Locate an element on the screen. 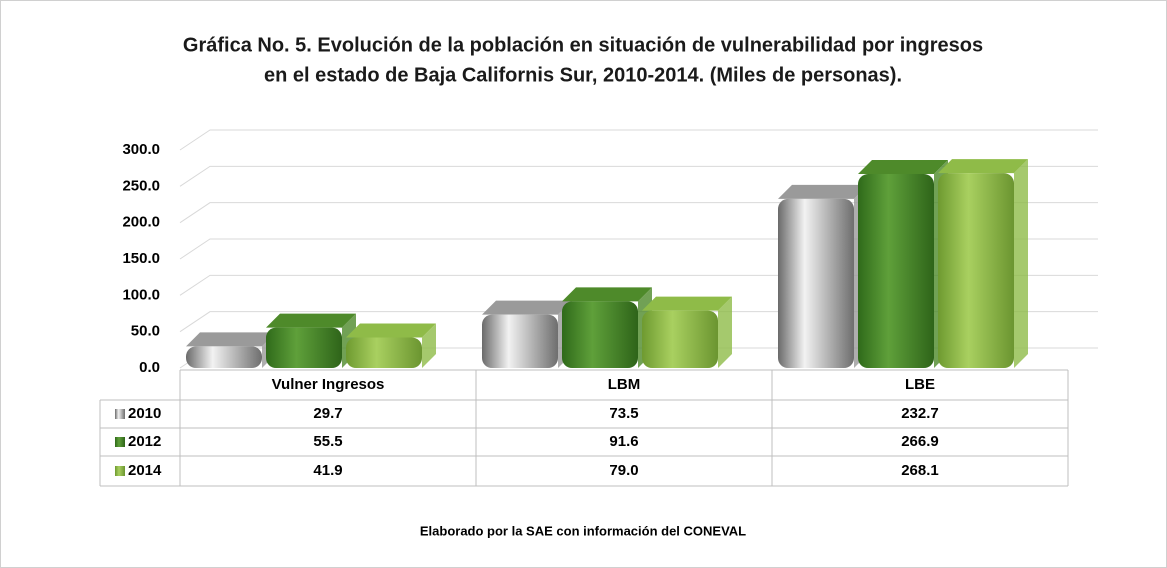 The height and width of the screenshot is (568, 1167). x-tick-label: LBE is located at coordinates (920, 384).